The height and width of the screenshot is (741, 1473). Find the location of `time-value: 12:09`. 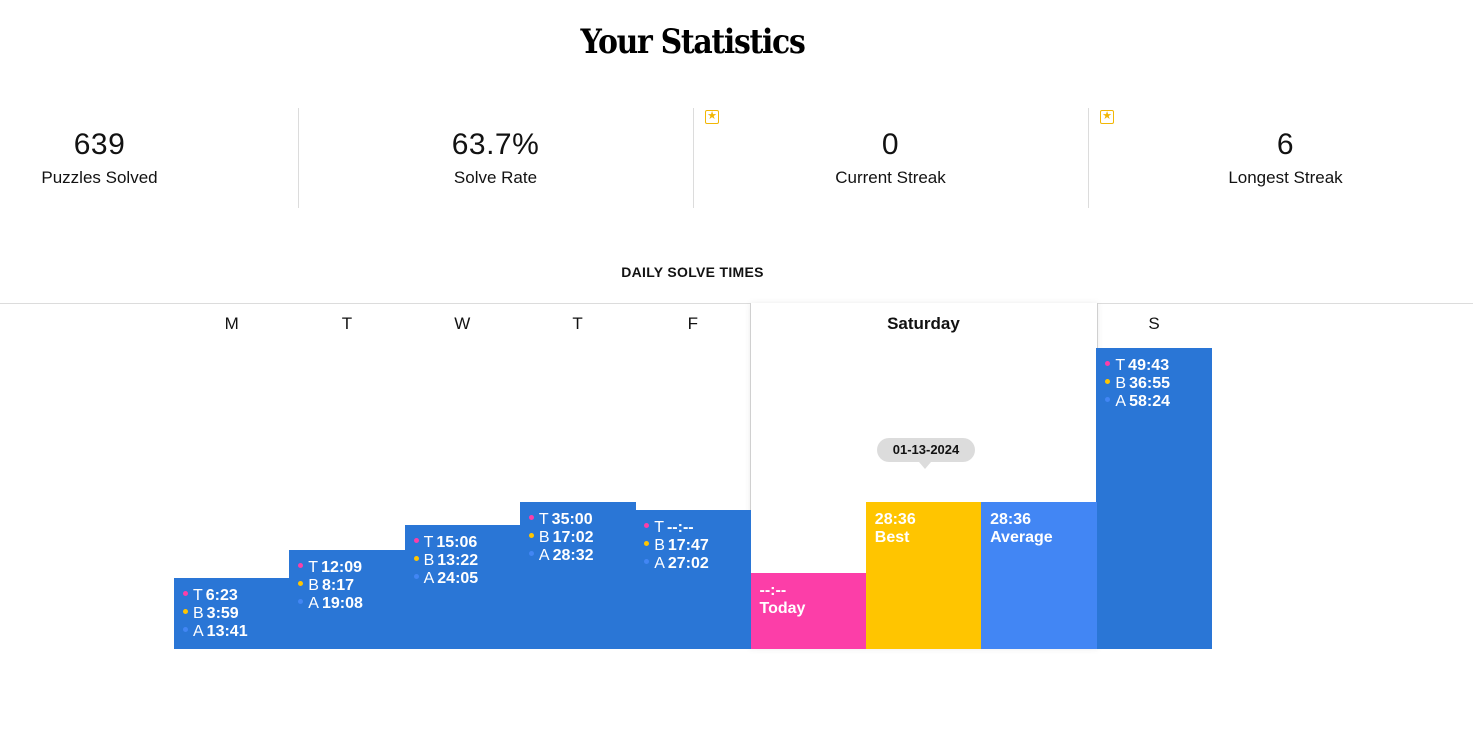

time-value: 12:09 is located at coordinates (341, 567).